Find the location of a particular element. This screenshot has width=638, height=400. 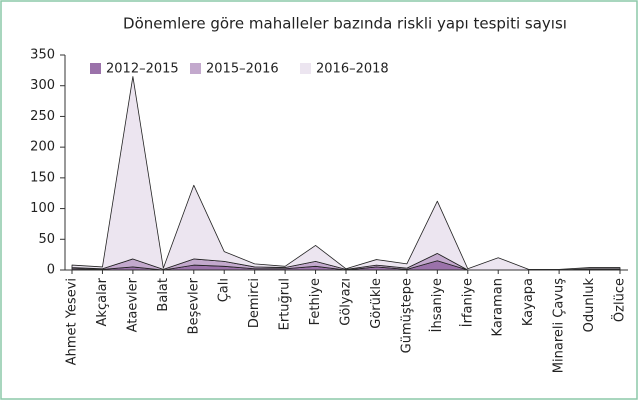

y-tick-label: 150 is located at coordinates (42, 177).